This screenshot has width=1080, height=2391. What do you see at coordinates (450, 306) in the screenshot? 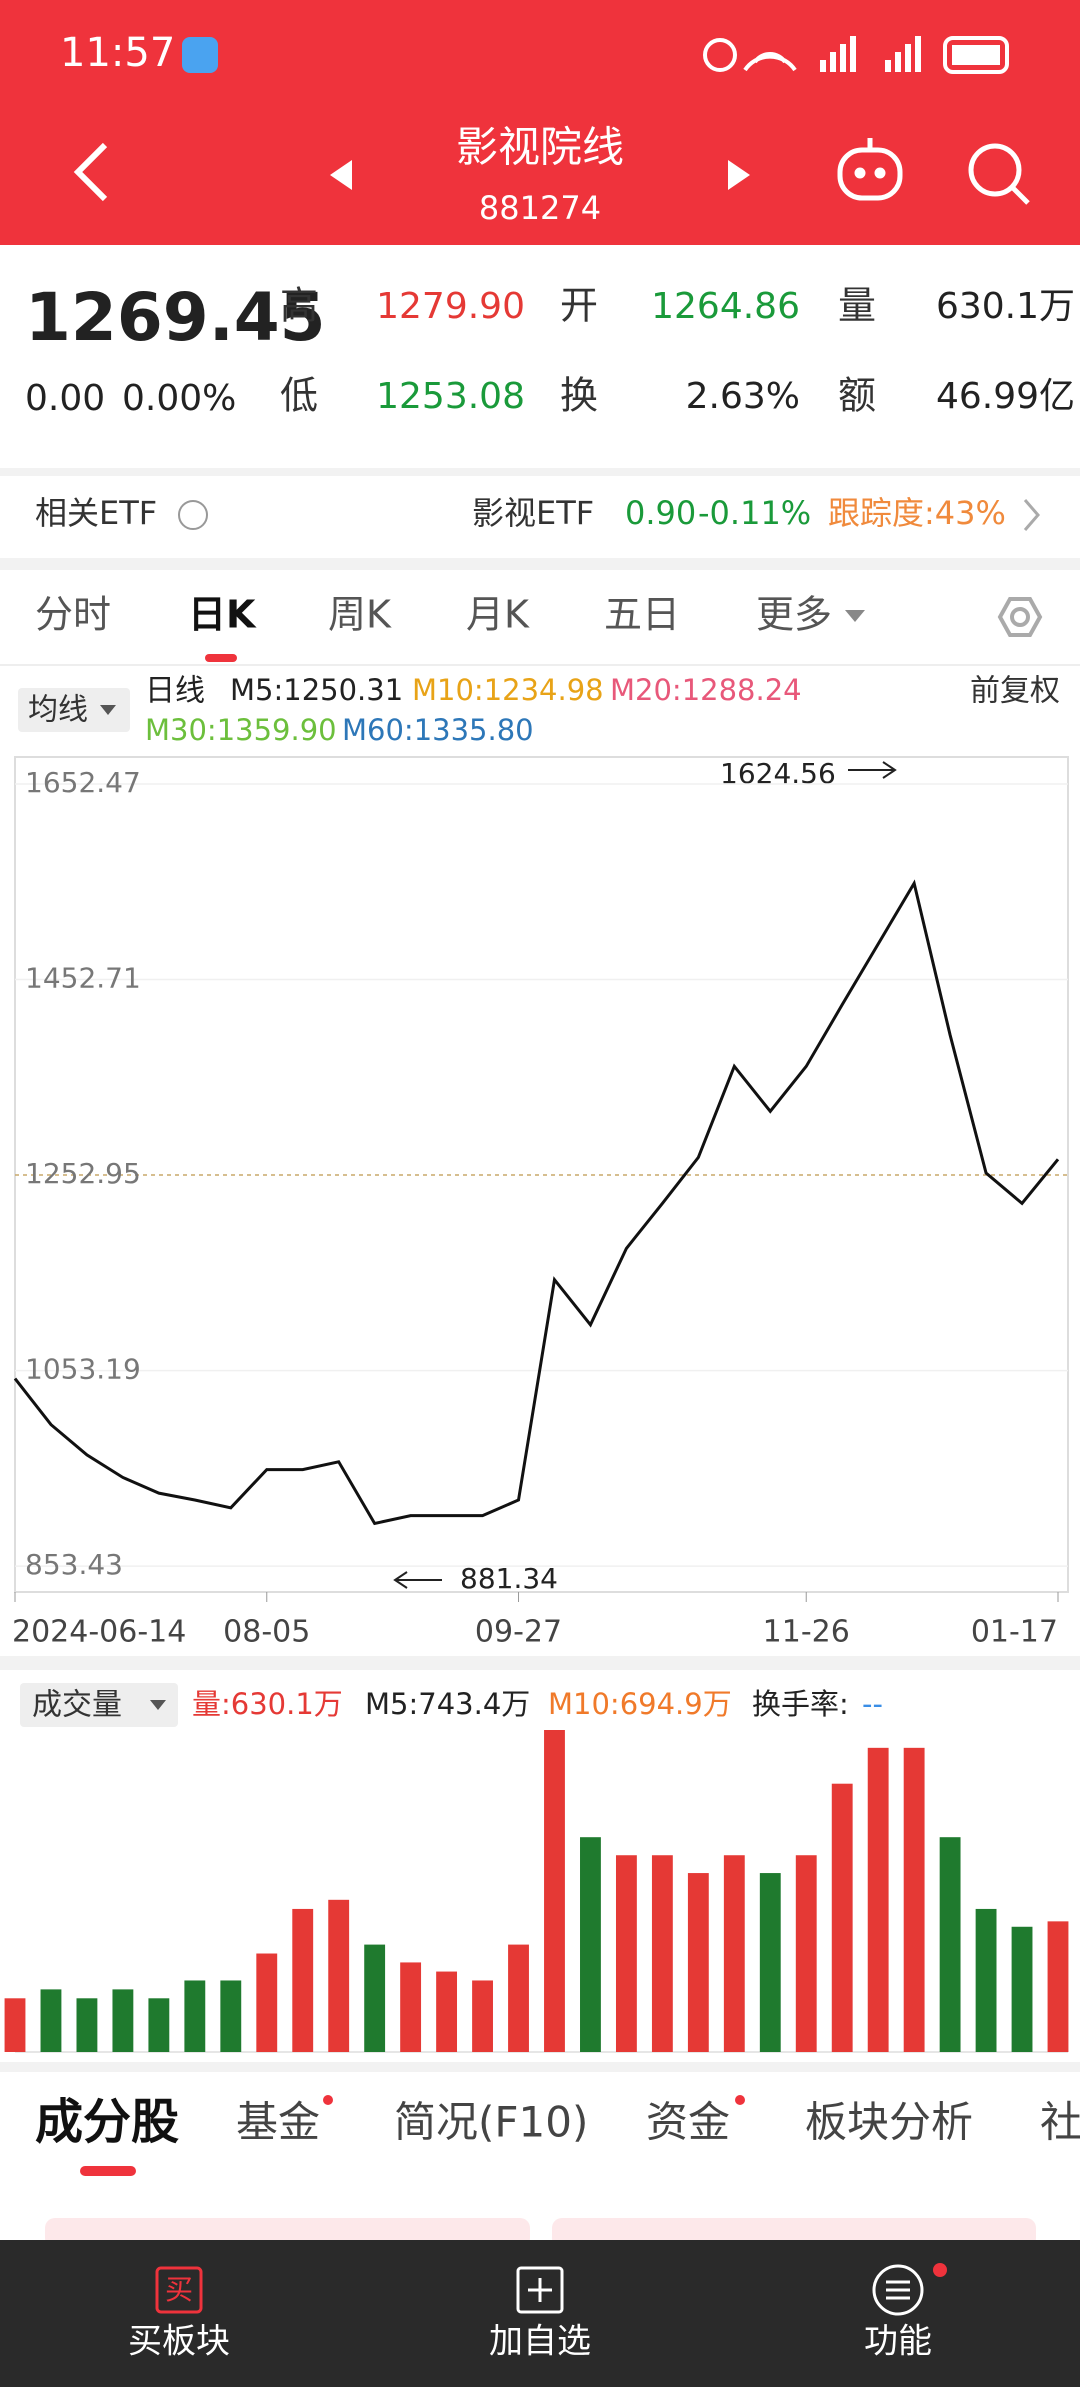
I see `field-value: 1279.90` at bounding box center [450, 306].